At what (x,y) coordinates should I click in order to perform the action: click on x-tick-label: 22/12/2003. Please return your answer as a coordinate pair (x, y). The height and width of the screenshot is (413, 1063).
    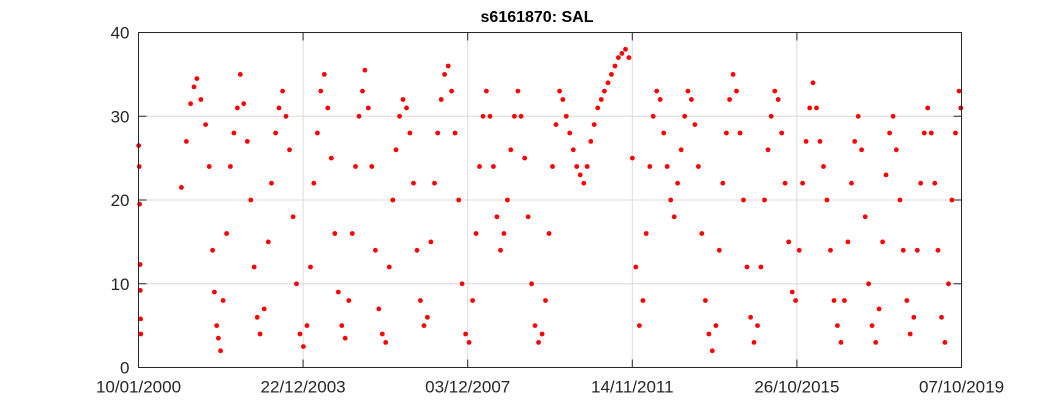
    Looking at the image, I should click on (303, 387).